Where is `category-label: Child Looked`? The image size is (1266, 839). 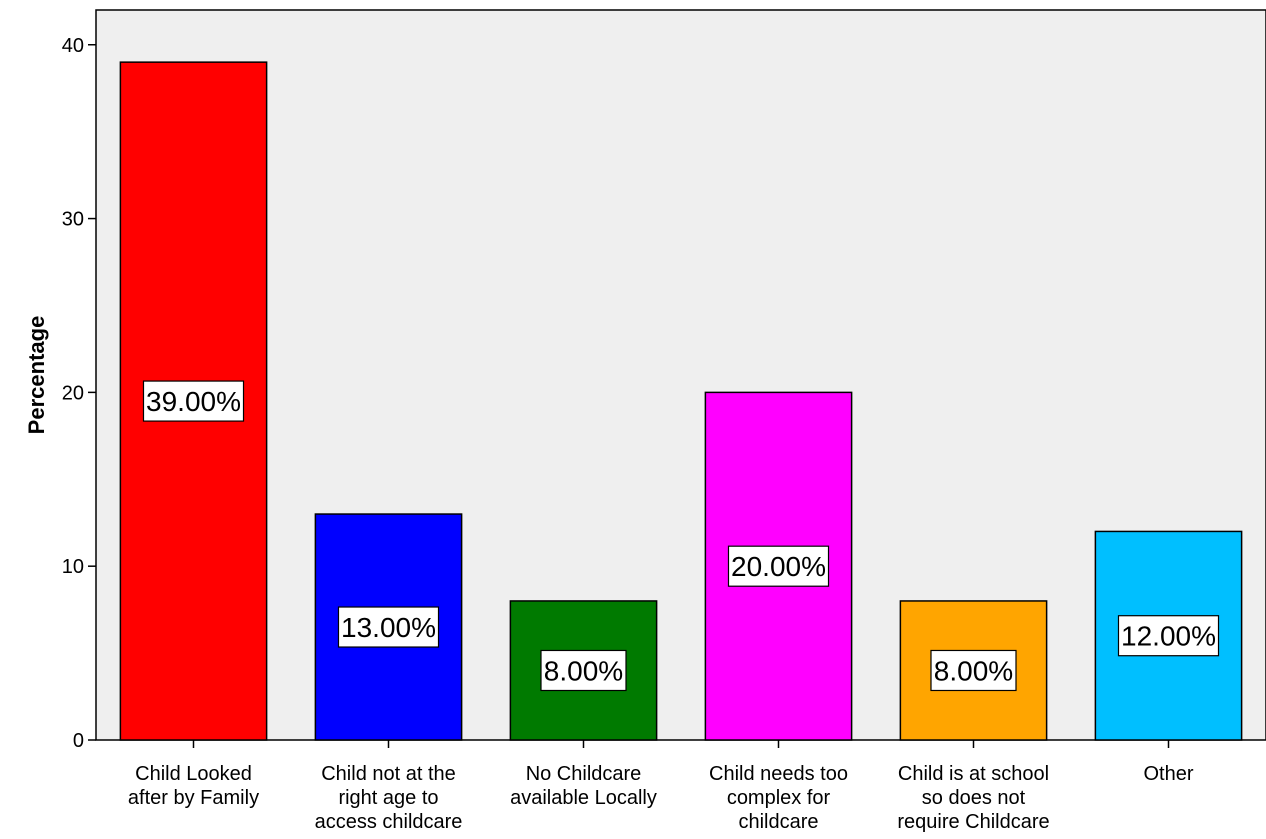 category-label: Child Looked is located at coordinates (193, 774).